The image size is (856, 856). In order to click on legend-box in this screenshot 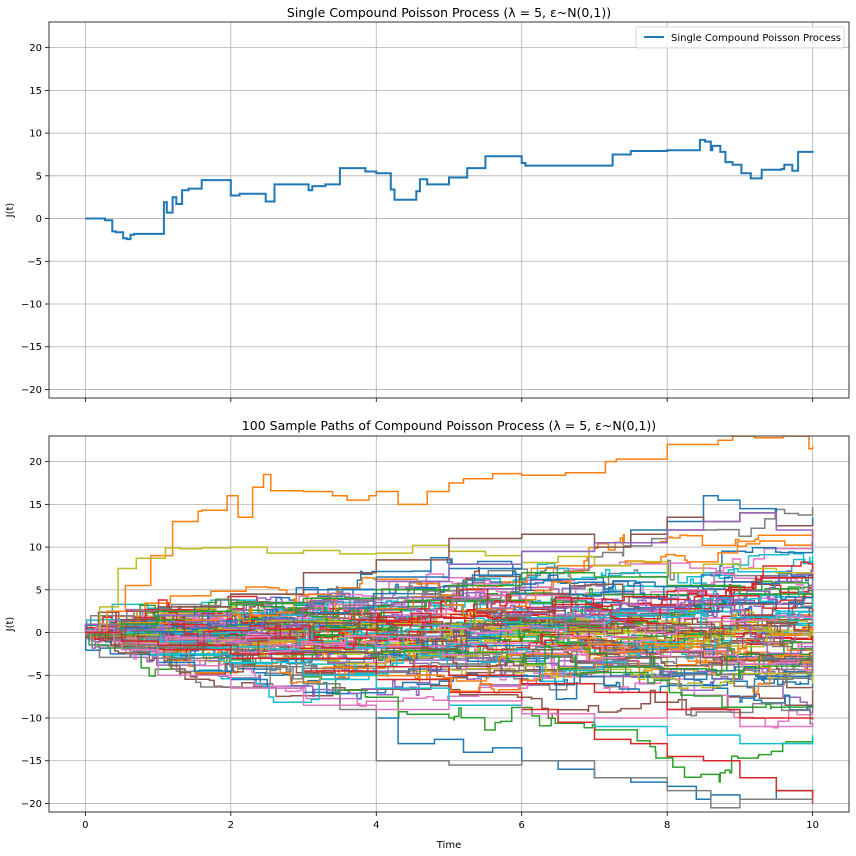, I will do `click(740, 37)`.